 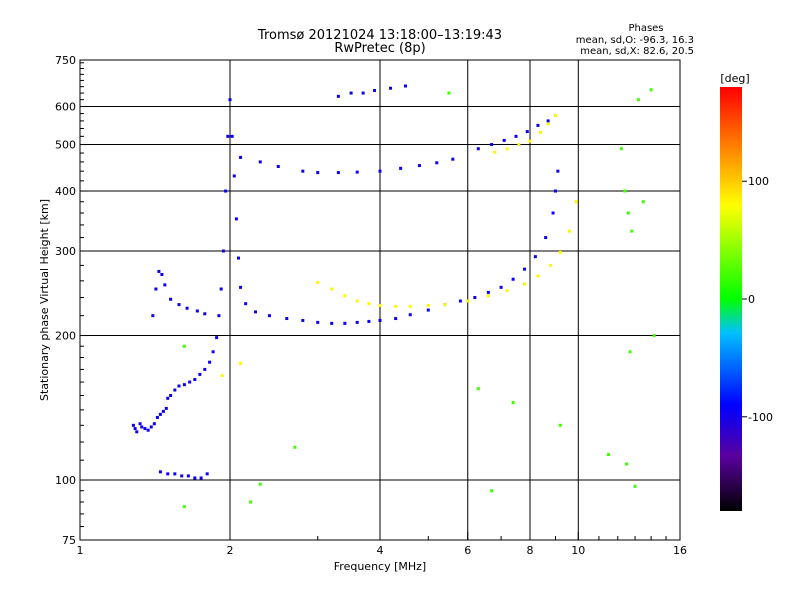 I want to click on stats-line-x: mean, sd,X: 82.6, 20.5, so click(x=637, y=51).